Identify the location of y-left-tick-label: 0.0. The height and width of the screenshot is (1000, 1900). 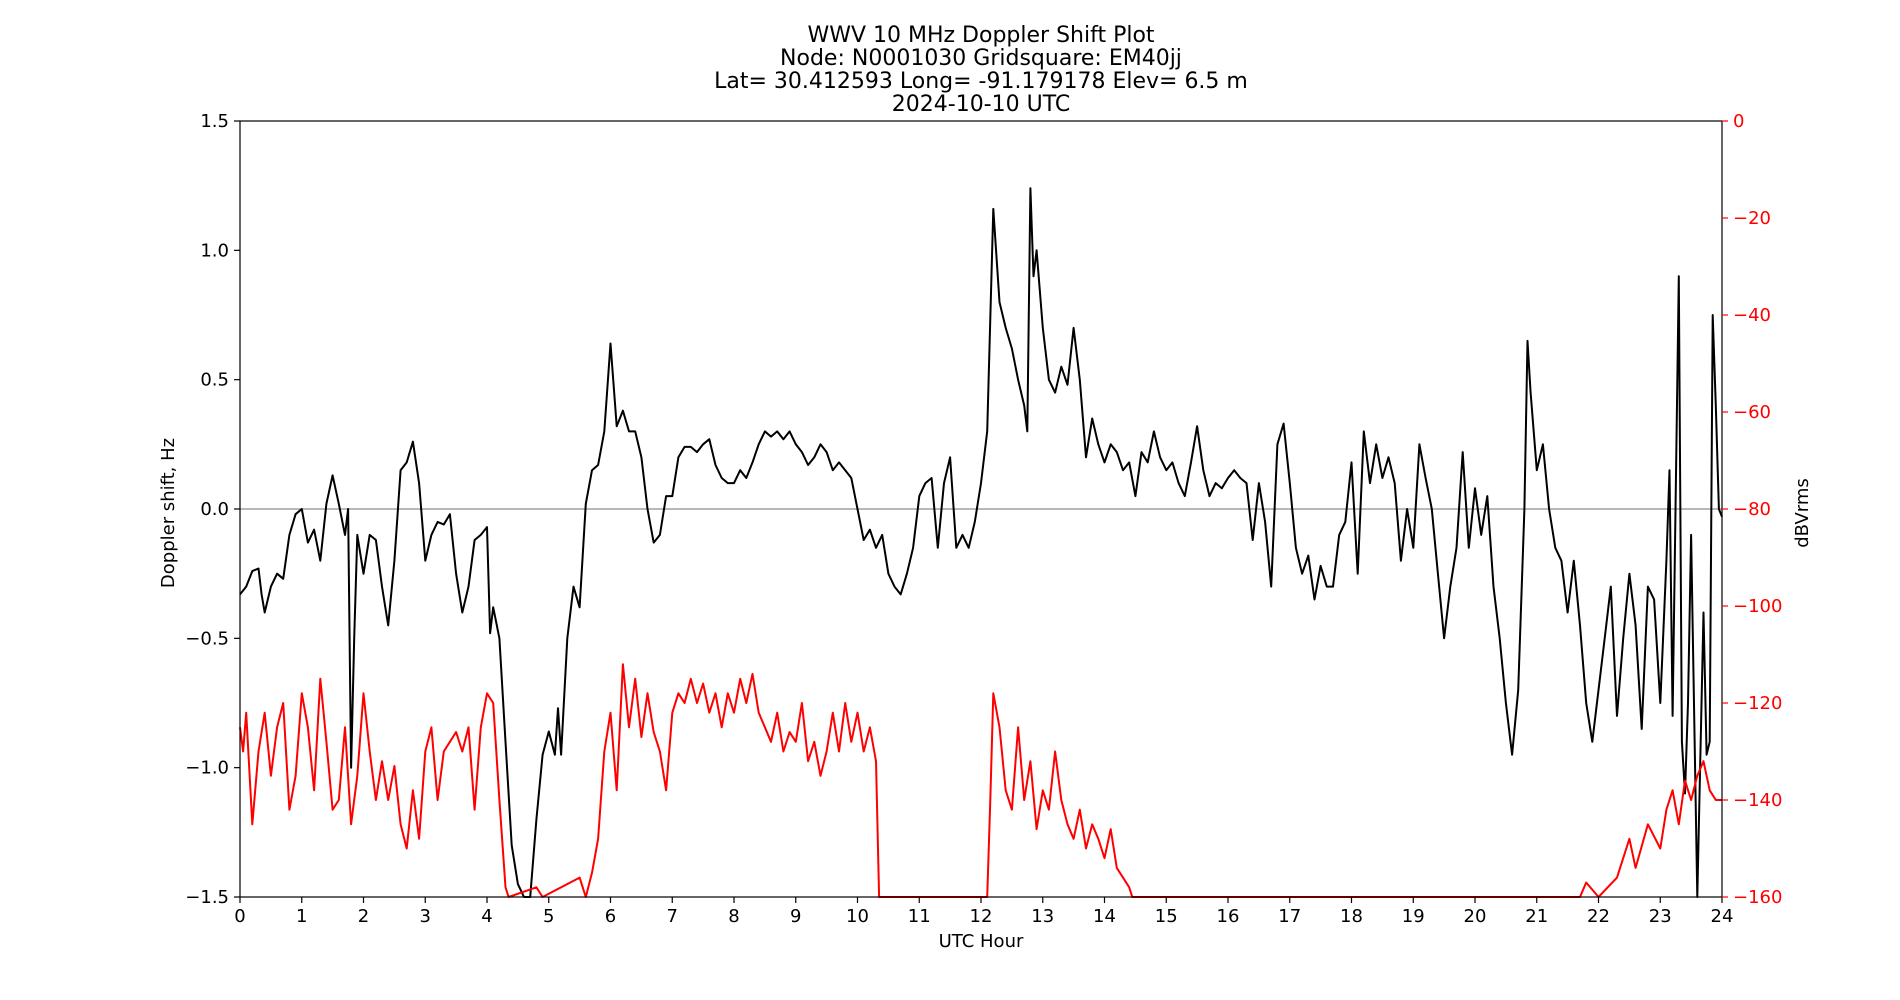
(214, 509).